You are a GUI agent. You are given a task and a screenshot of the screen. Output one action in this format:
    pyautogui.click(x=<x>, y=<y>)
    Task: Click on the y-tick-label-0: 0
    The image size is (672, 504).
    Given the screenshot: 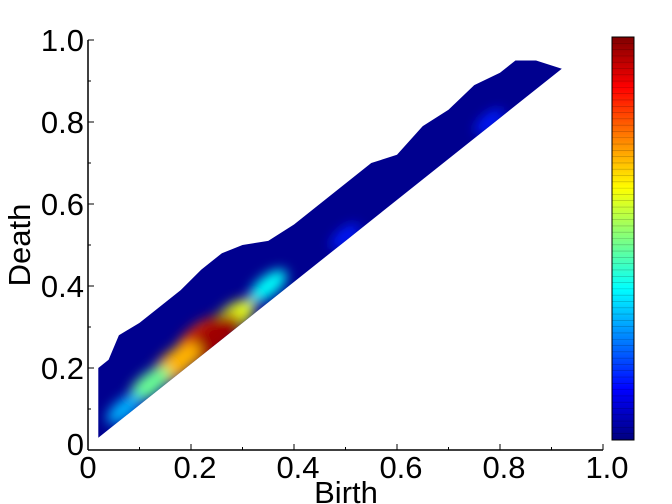 What is the action you would take?
    pyautogui.click(x=75, y=444)
    